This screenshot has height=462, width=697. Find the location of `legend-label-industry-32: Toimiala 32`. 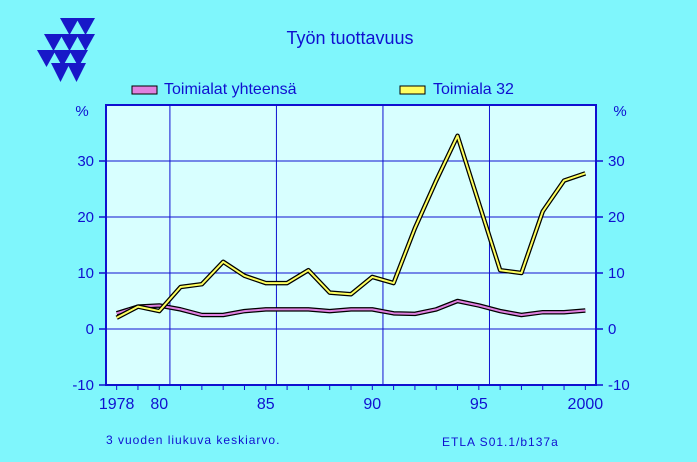

legend-label-industry-32: Toimiala 32 is located at coordinates (473, 89).